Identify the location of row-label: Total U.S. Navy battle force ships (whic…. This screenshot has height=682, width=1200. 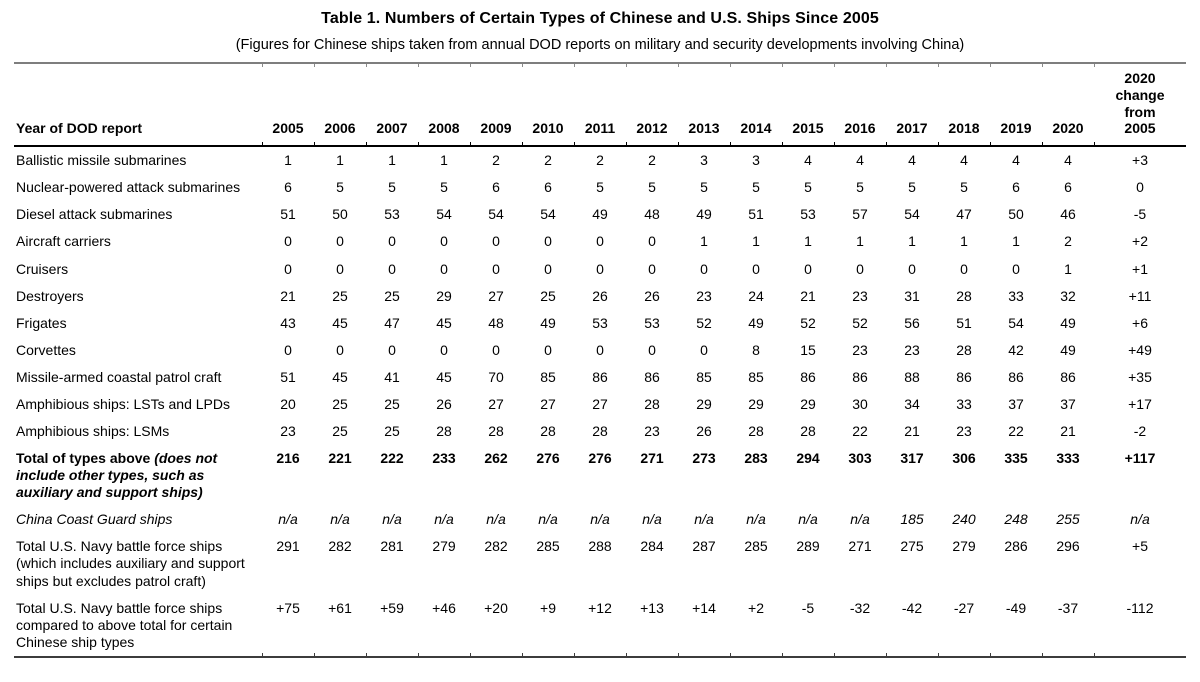
(130, 563).